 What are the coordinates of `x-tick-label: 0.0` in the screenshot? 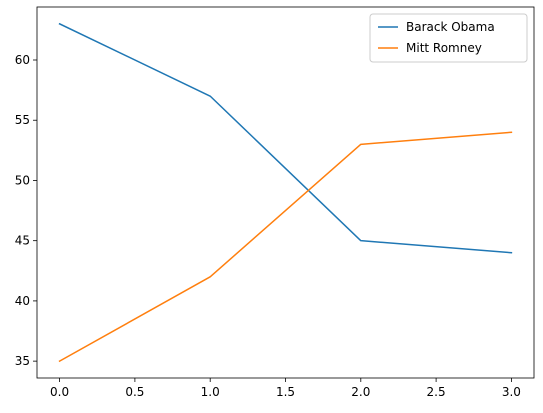 It's located at (59, 392).